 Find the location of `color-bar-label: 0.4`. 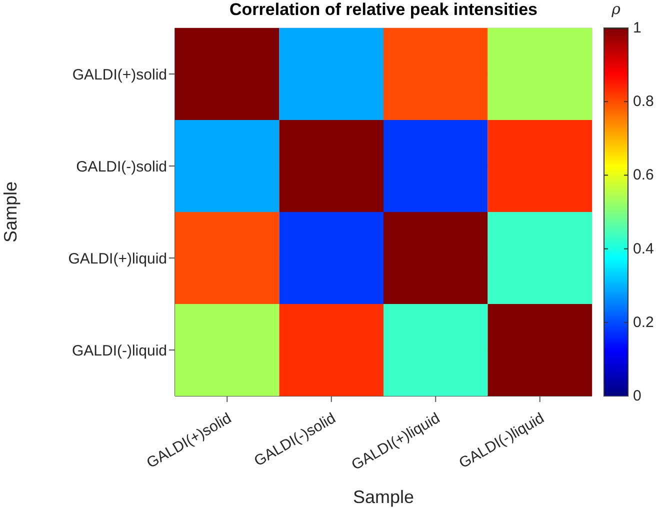

color-bar-label: 0.4 is located at coordinates (643, 249).